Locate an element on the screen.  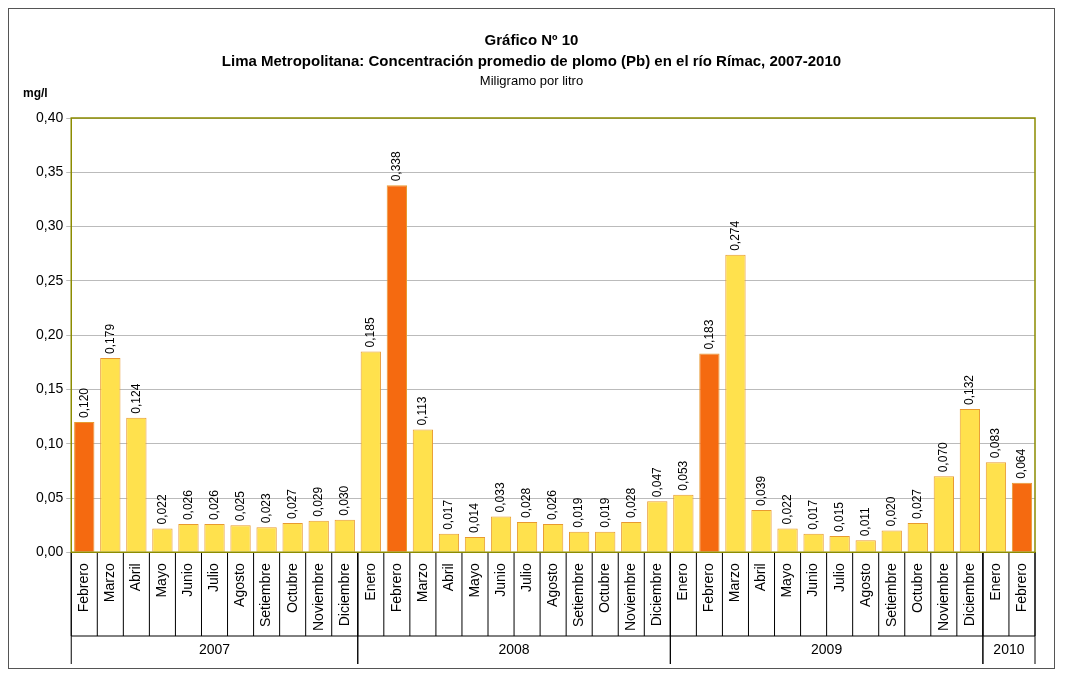
data-label: 0,014 is located at coordinates (474, 518).